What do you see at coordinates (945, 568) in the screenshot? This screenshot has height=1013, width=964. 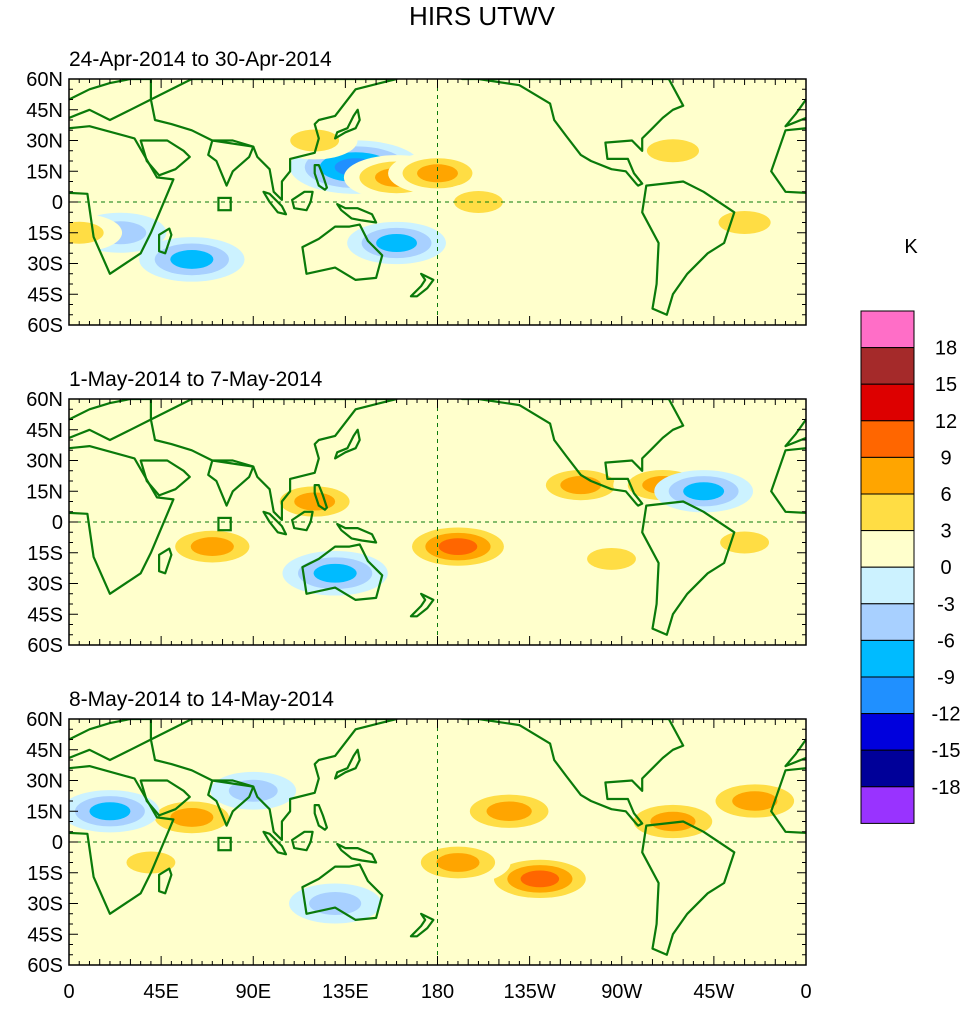 I see `colorbar-tick-label: 0` at bounding box center [945, 568].